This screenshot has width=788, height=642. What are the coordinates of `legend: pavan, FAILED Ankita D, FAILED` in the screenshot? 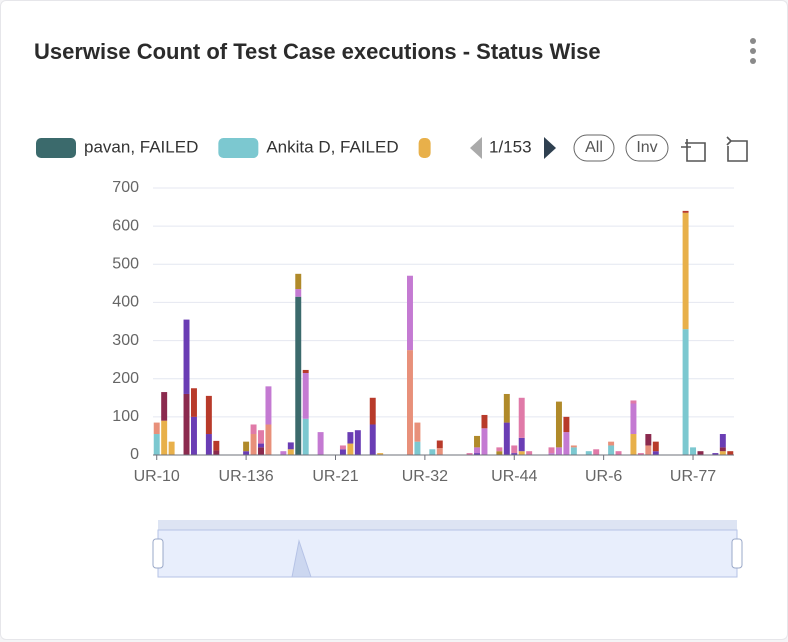 It's located at (233, 147).